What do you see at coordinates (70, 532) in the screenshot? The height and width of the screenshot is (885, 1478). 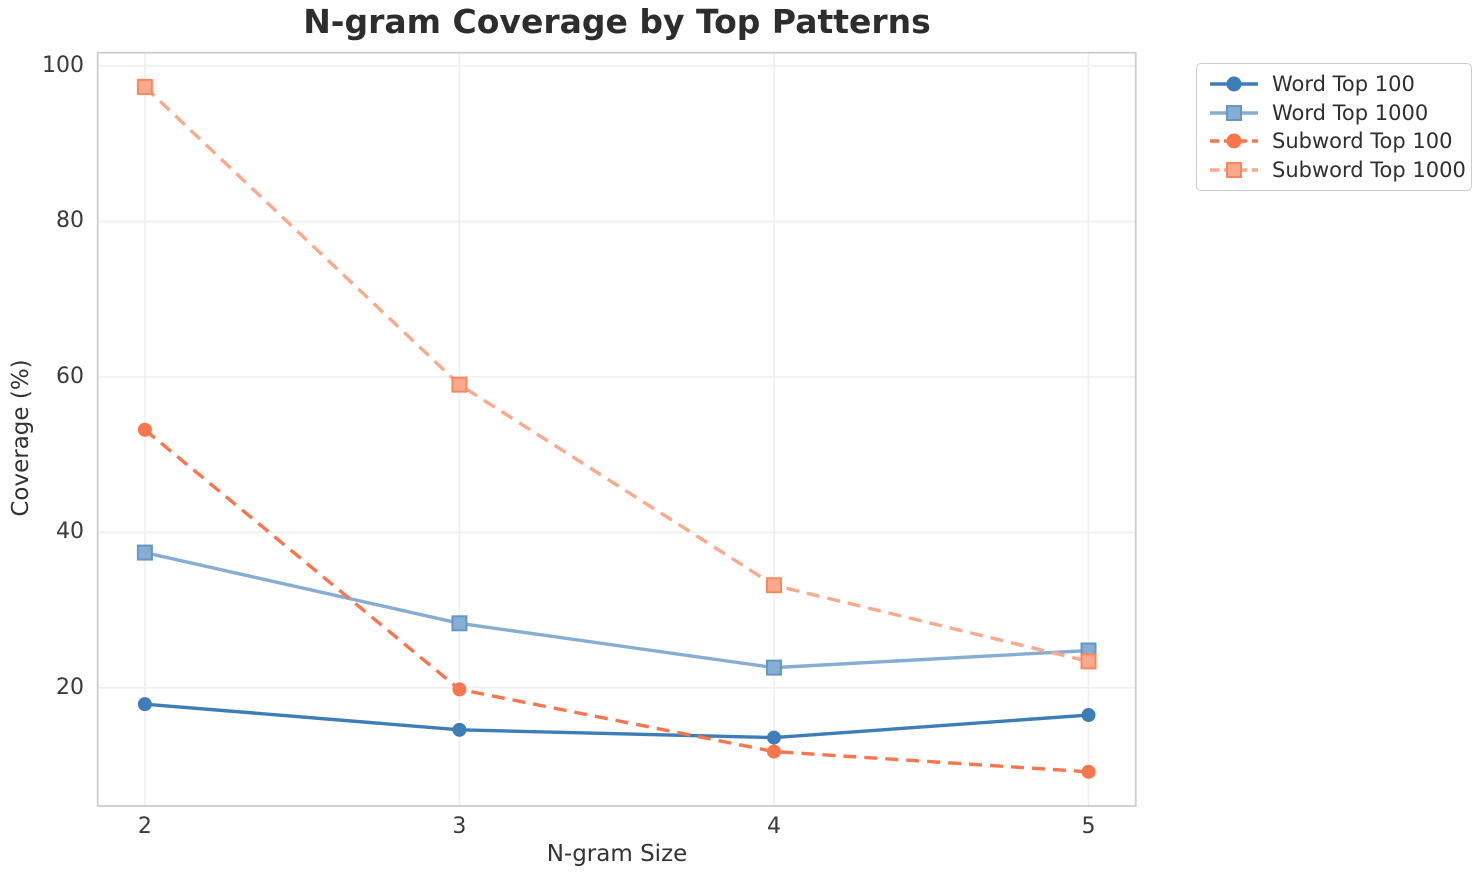 I see `y-tick-label: 40` at bounding box center [70, 532].